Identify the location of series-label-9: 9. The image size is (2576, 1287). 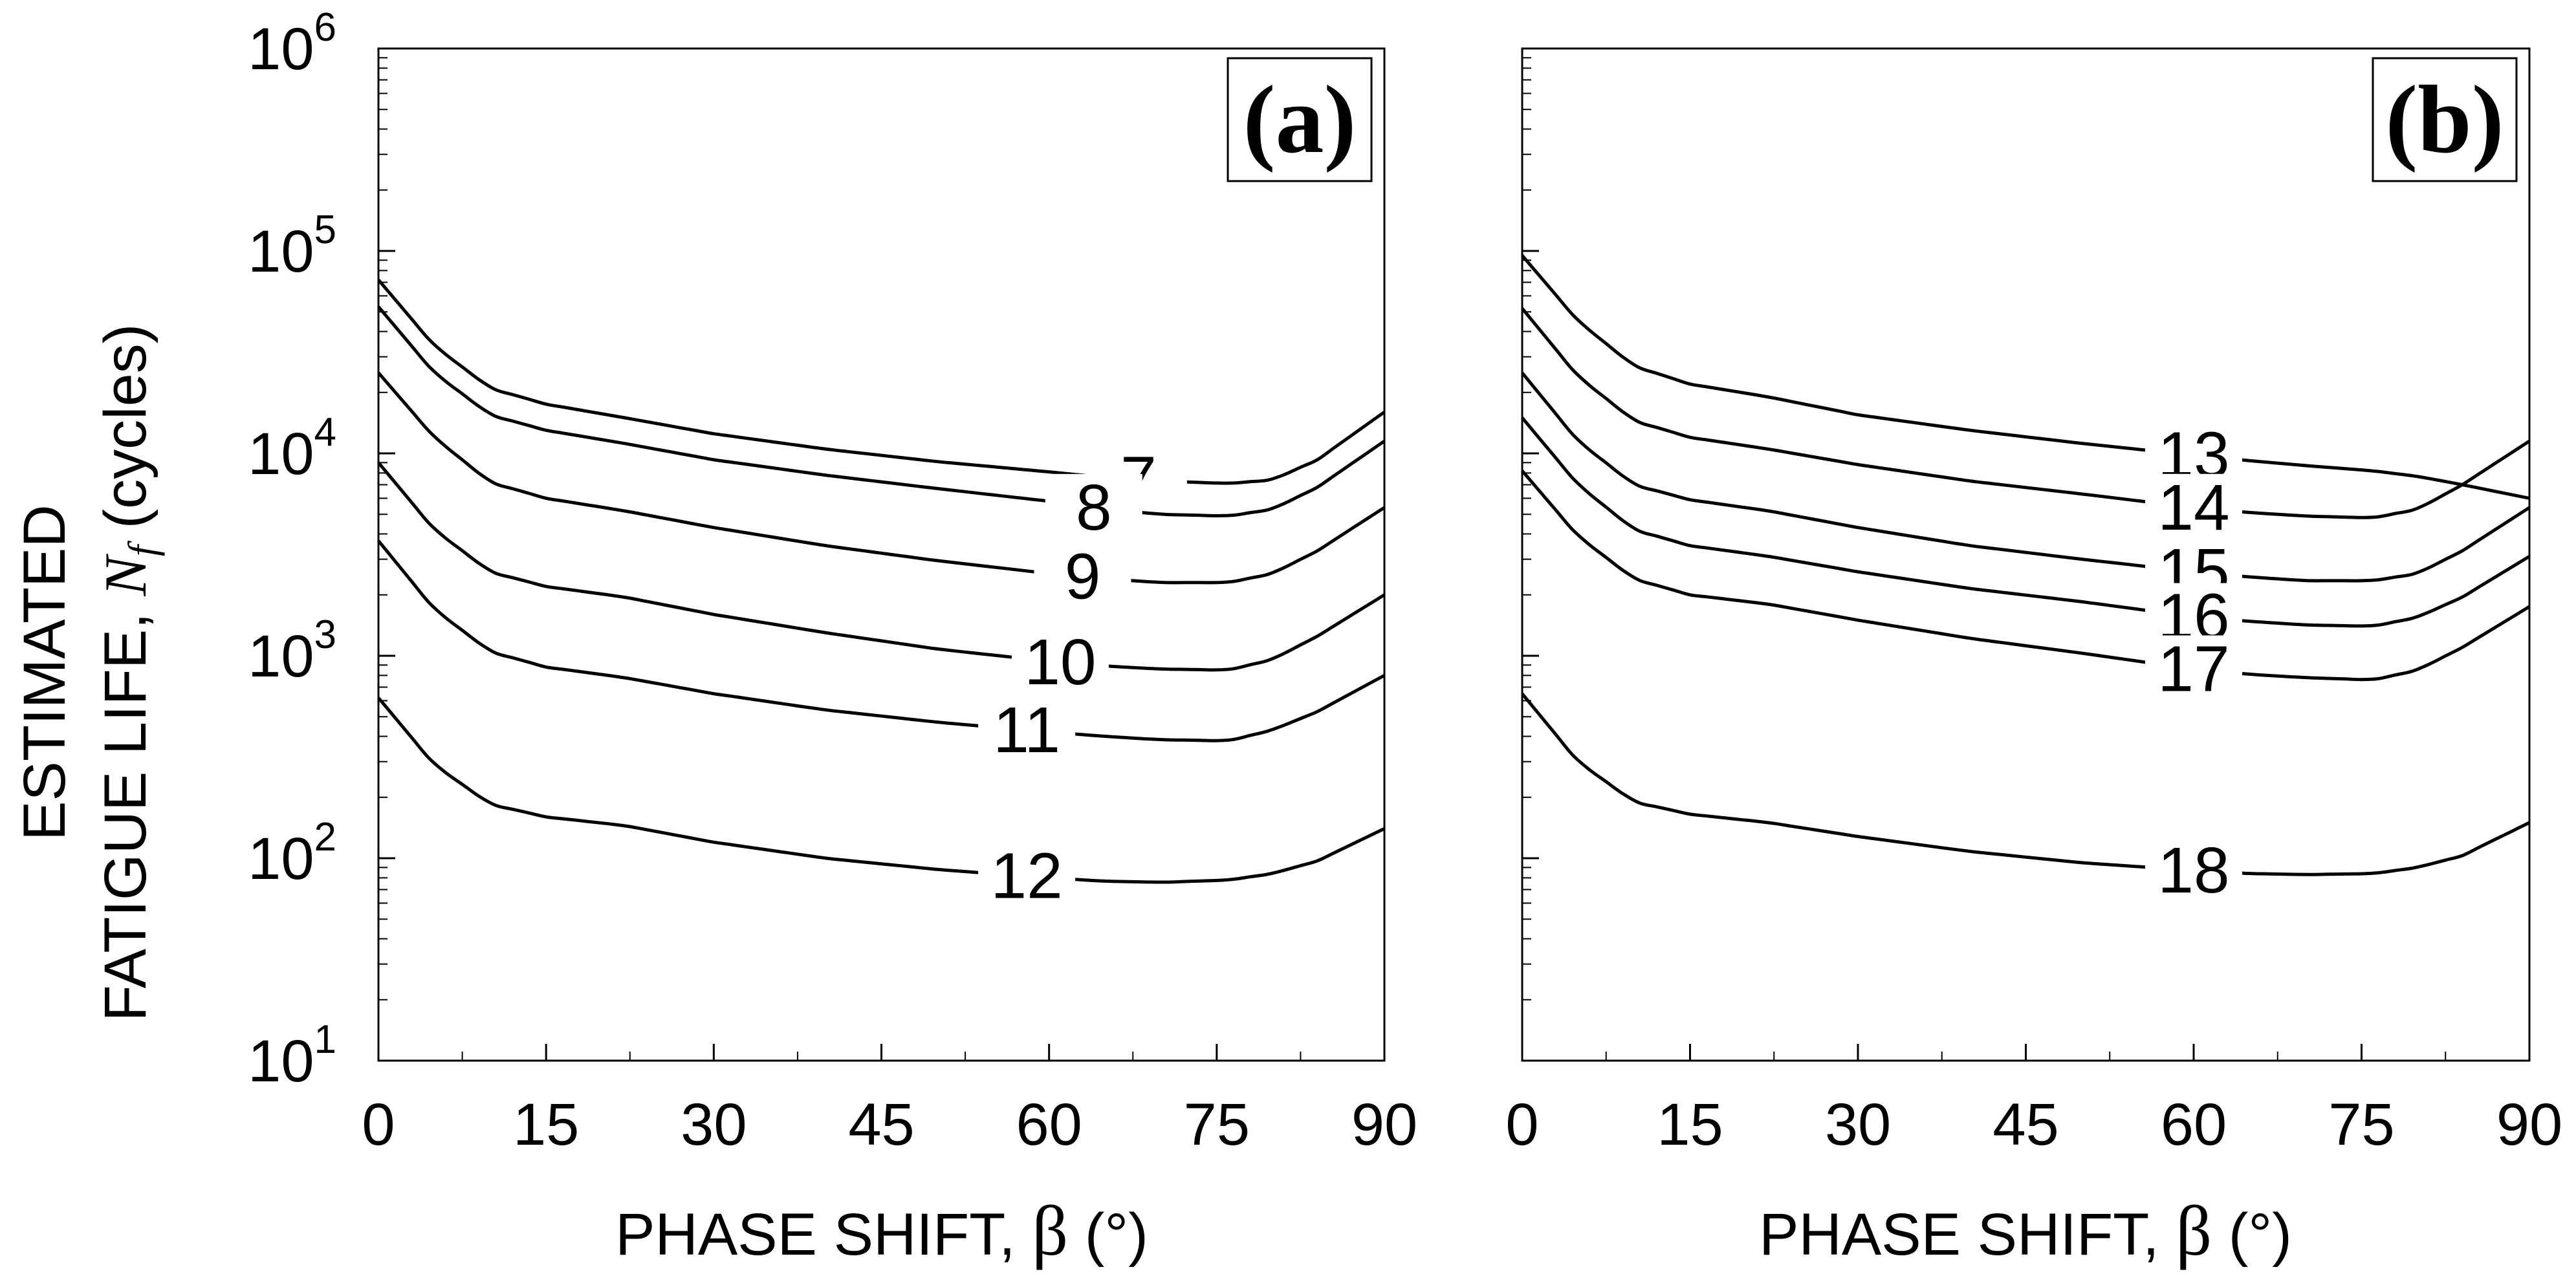
(1083, 577).